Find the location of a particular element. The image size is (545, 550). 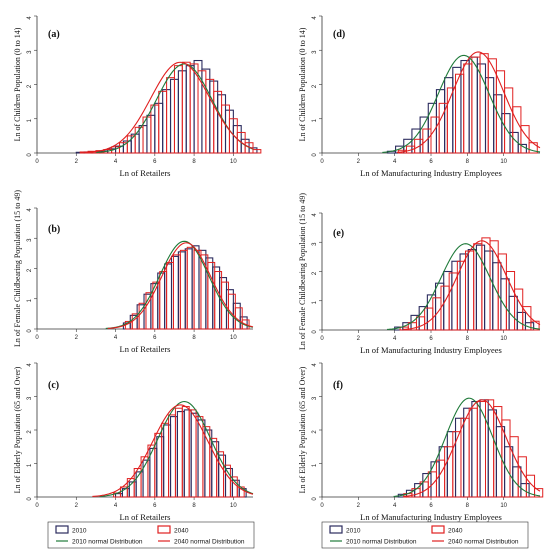

panel-d-x-tick-label: 6 is located at coordinates (431, 162).